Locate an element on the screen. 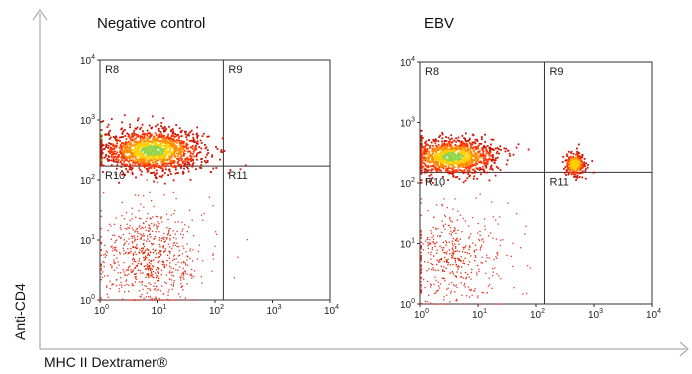 This screenshot has width=692, height=374. x-tick-label: 10⁰ is located at coordinates (421, 314).